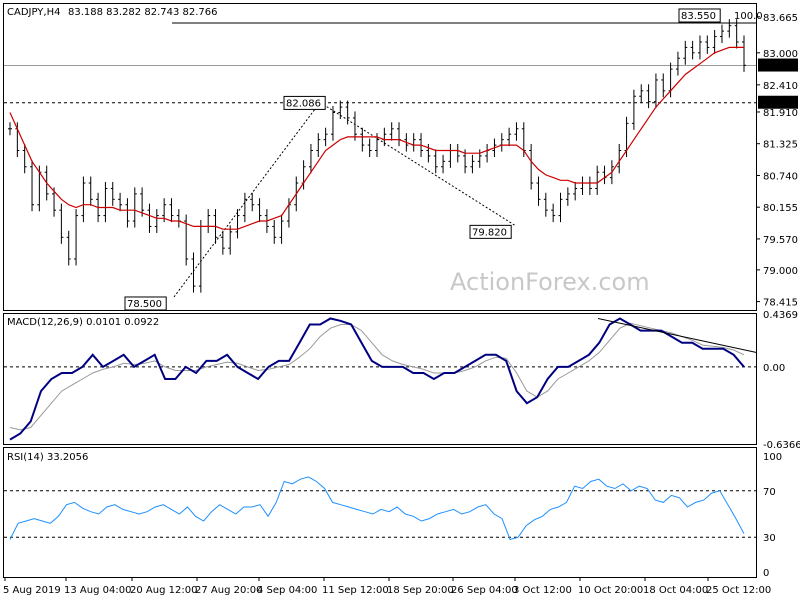  I want to click on macd-tick-label: 0.4369, so click(780, 315).